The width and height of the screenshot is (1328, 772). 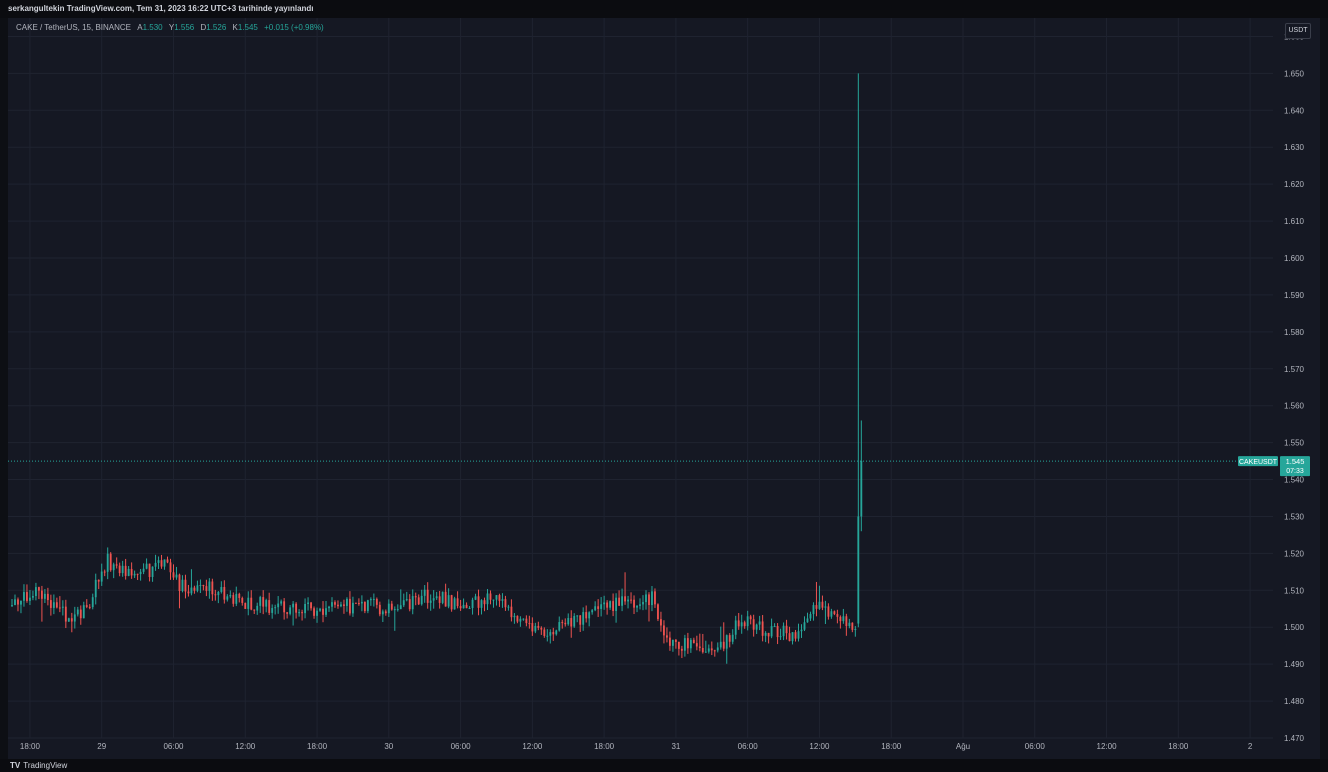 I want to click on price-tick-label: 1.490, so click(x=1294, y=664).